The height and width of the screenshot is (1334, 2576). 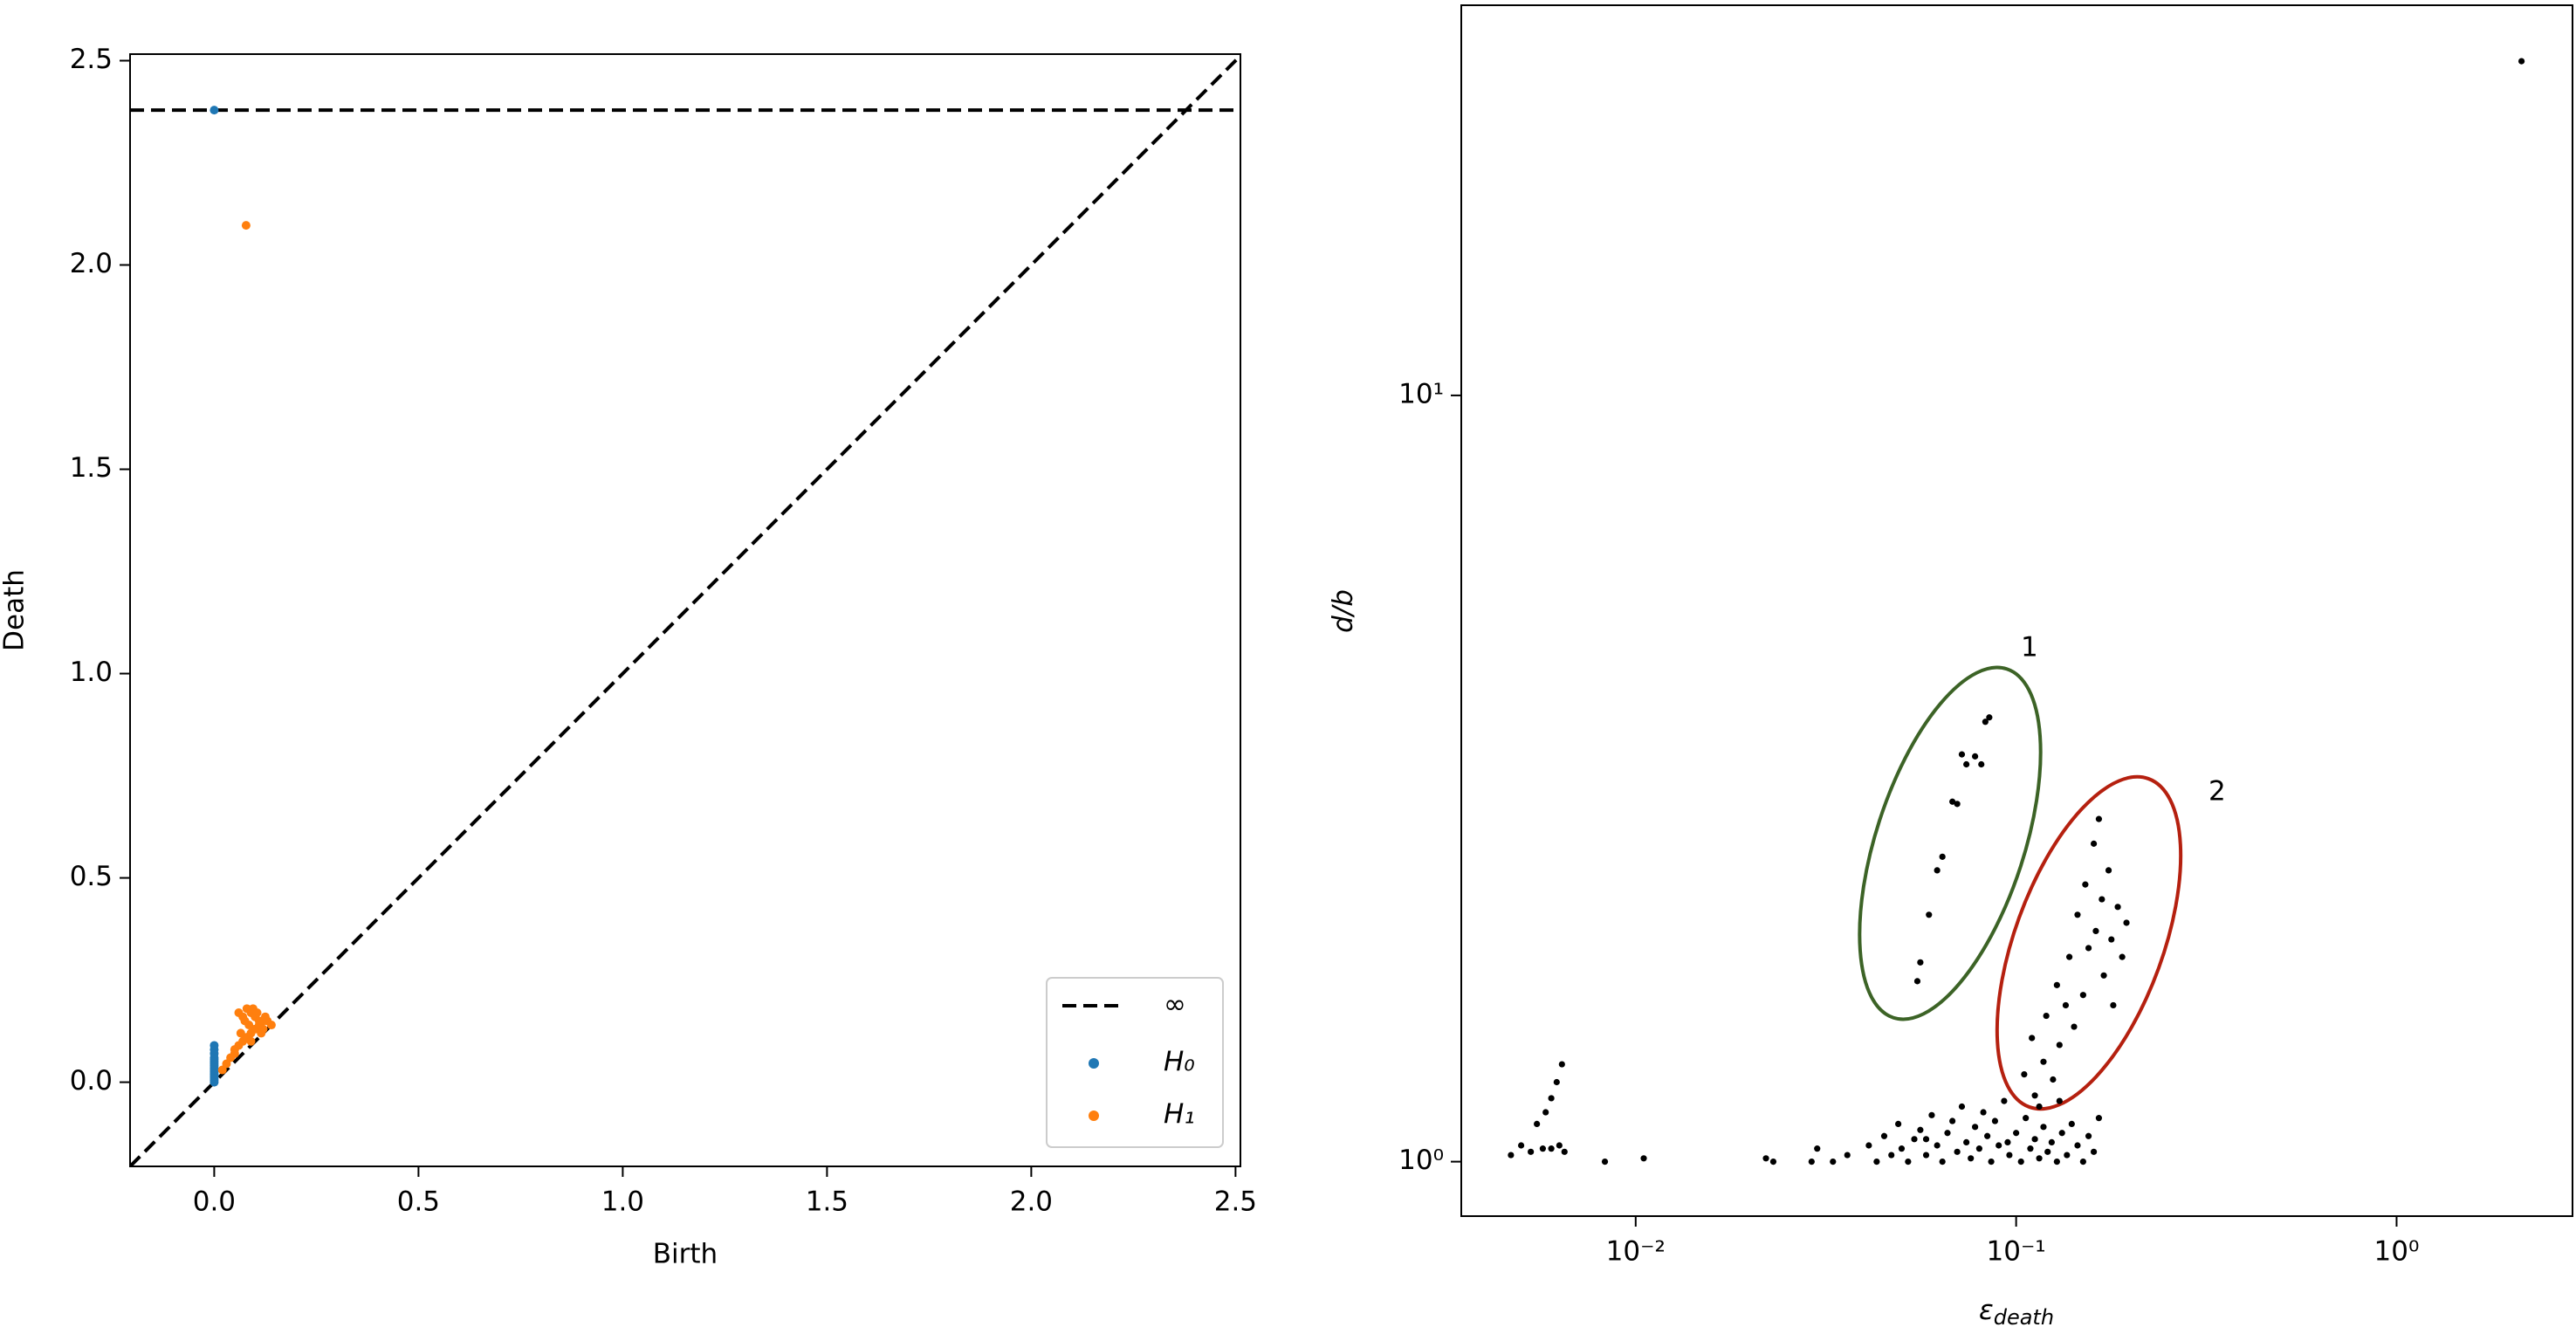 I want to click on x-axis-label-sub: death, so click(x=2024, y=1317).